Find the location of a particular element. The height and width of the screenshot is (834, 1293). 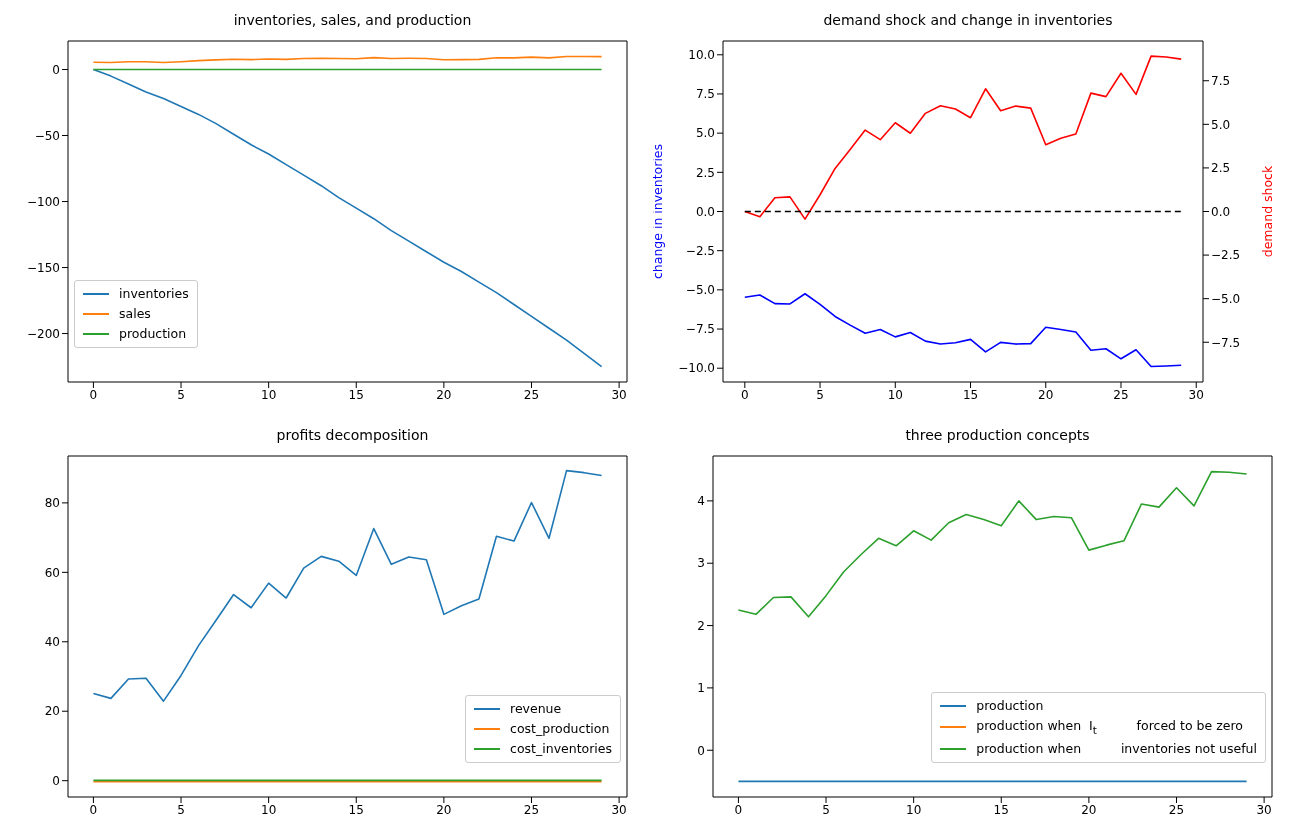

y-axis-title: change in inventories is located at coordinates (658, 211).